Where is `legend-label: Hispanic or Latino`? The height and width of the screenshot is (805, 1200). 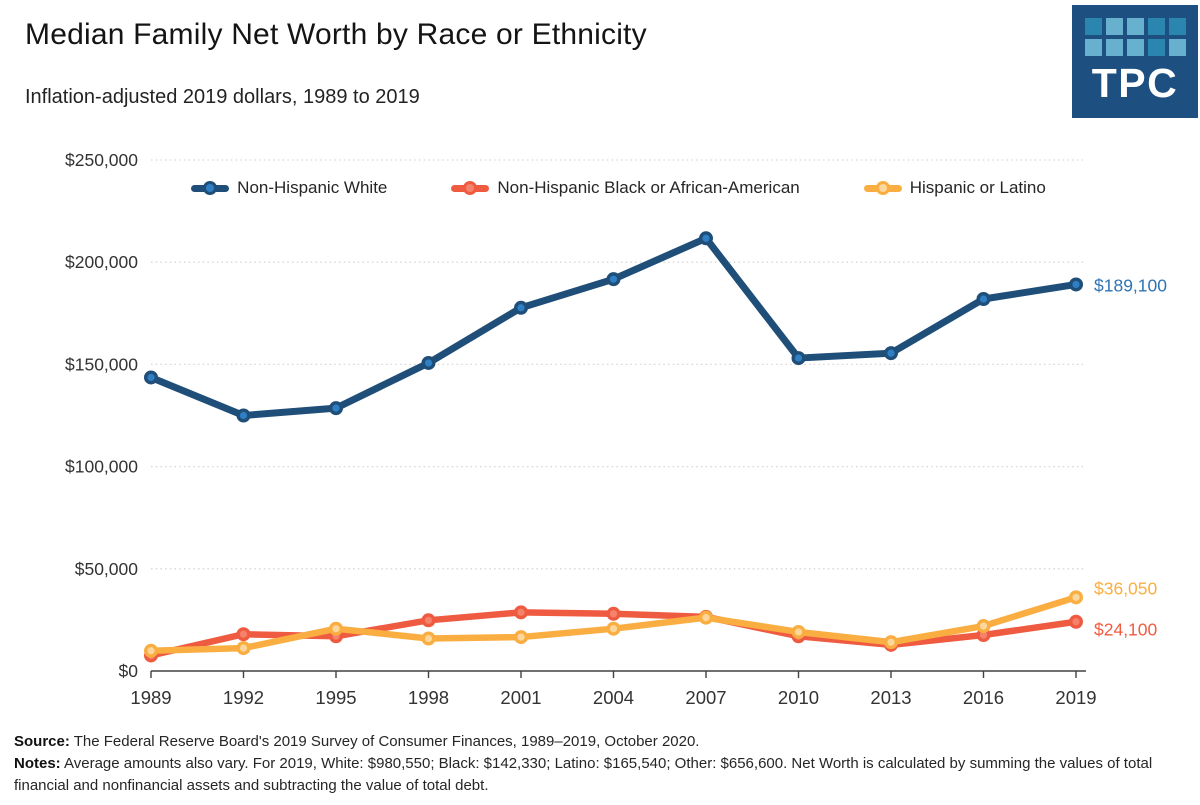 legend-label: Hispanic or Latino is located at coordinates (977, 187).